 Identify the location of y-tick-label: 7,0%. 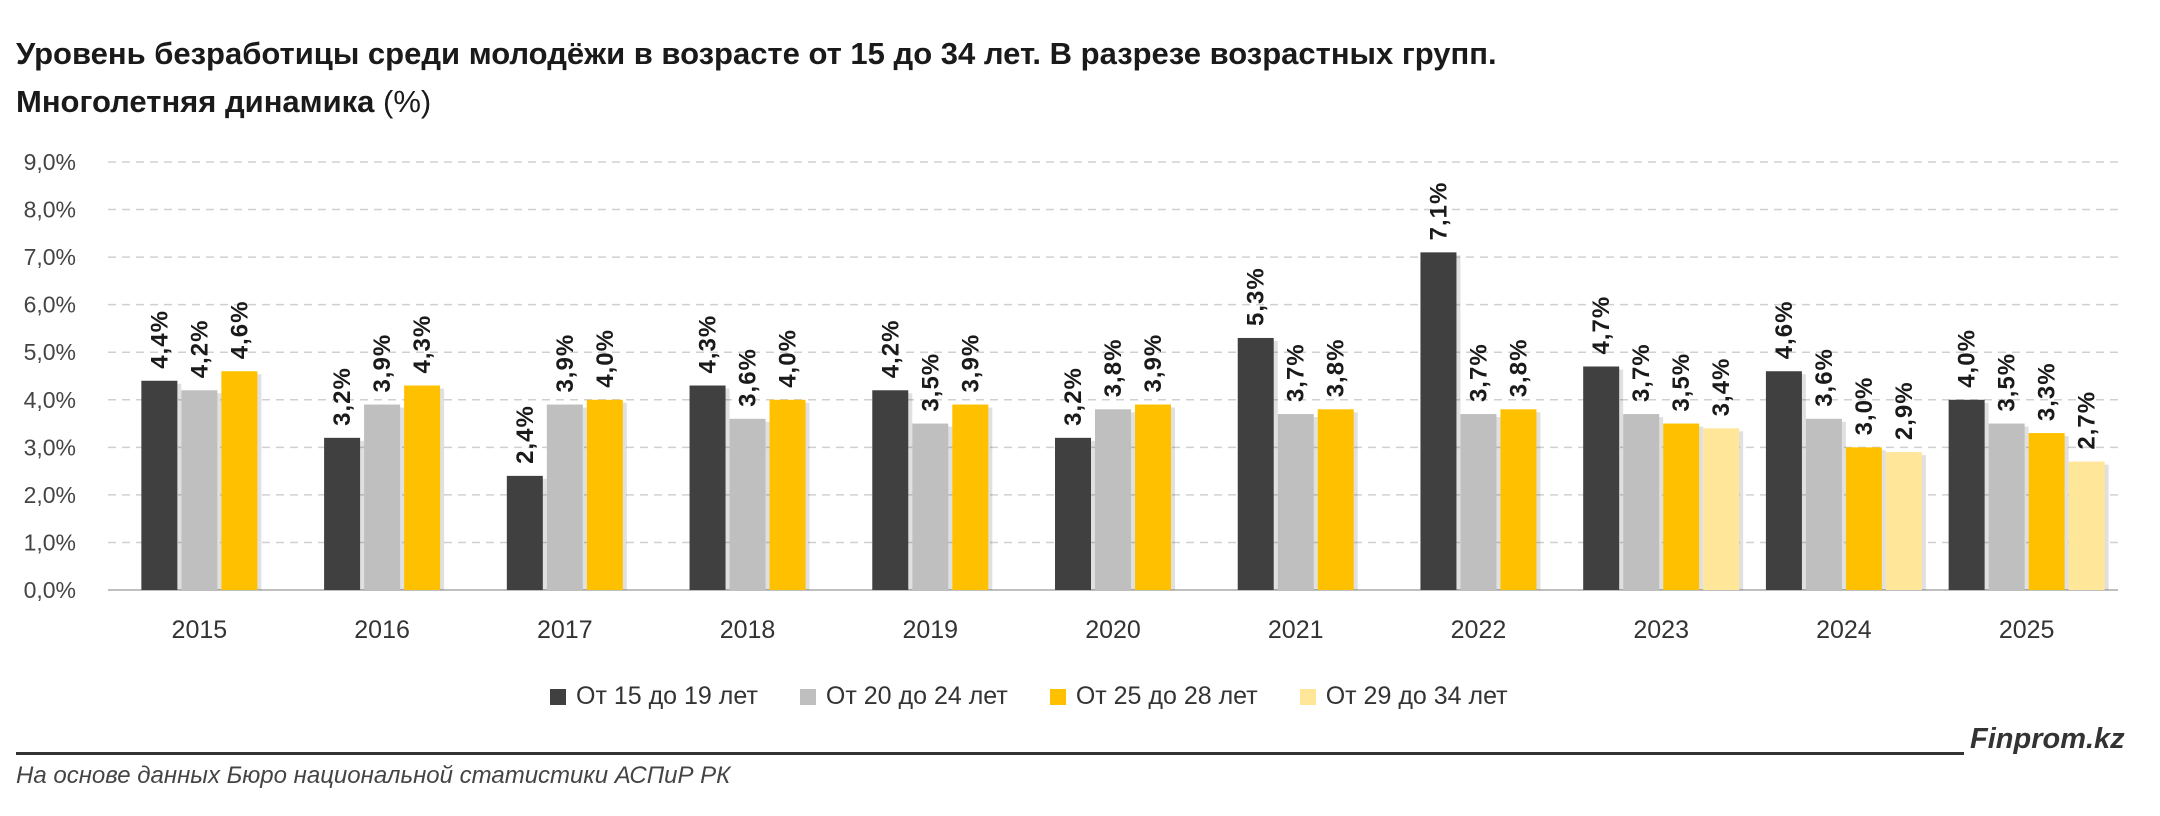
(50, 257).